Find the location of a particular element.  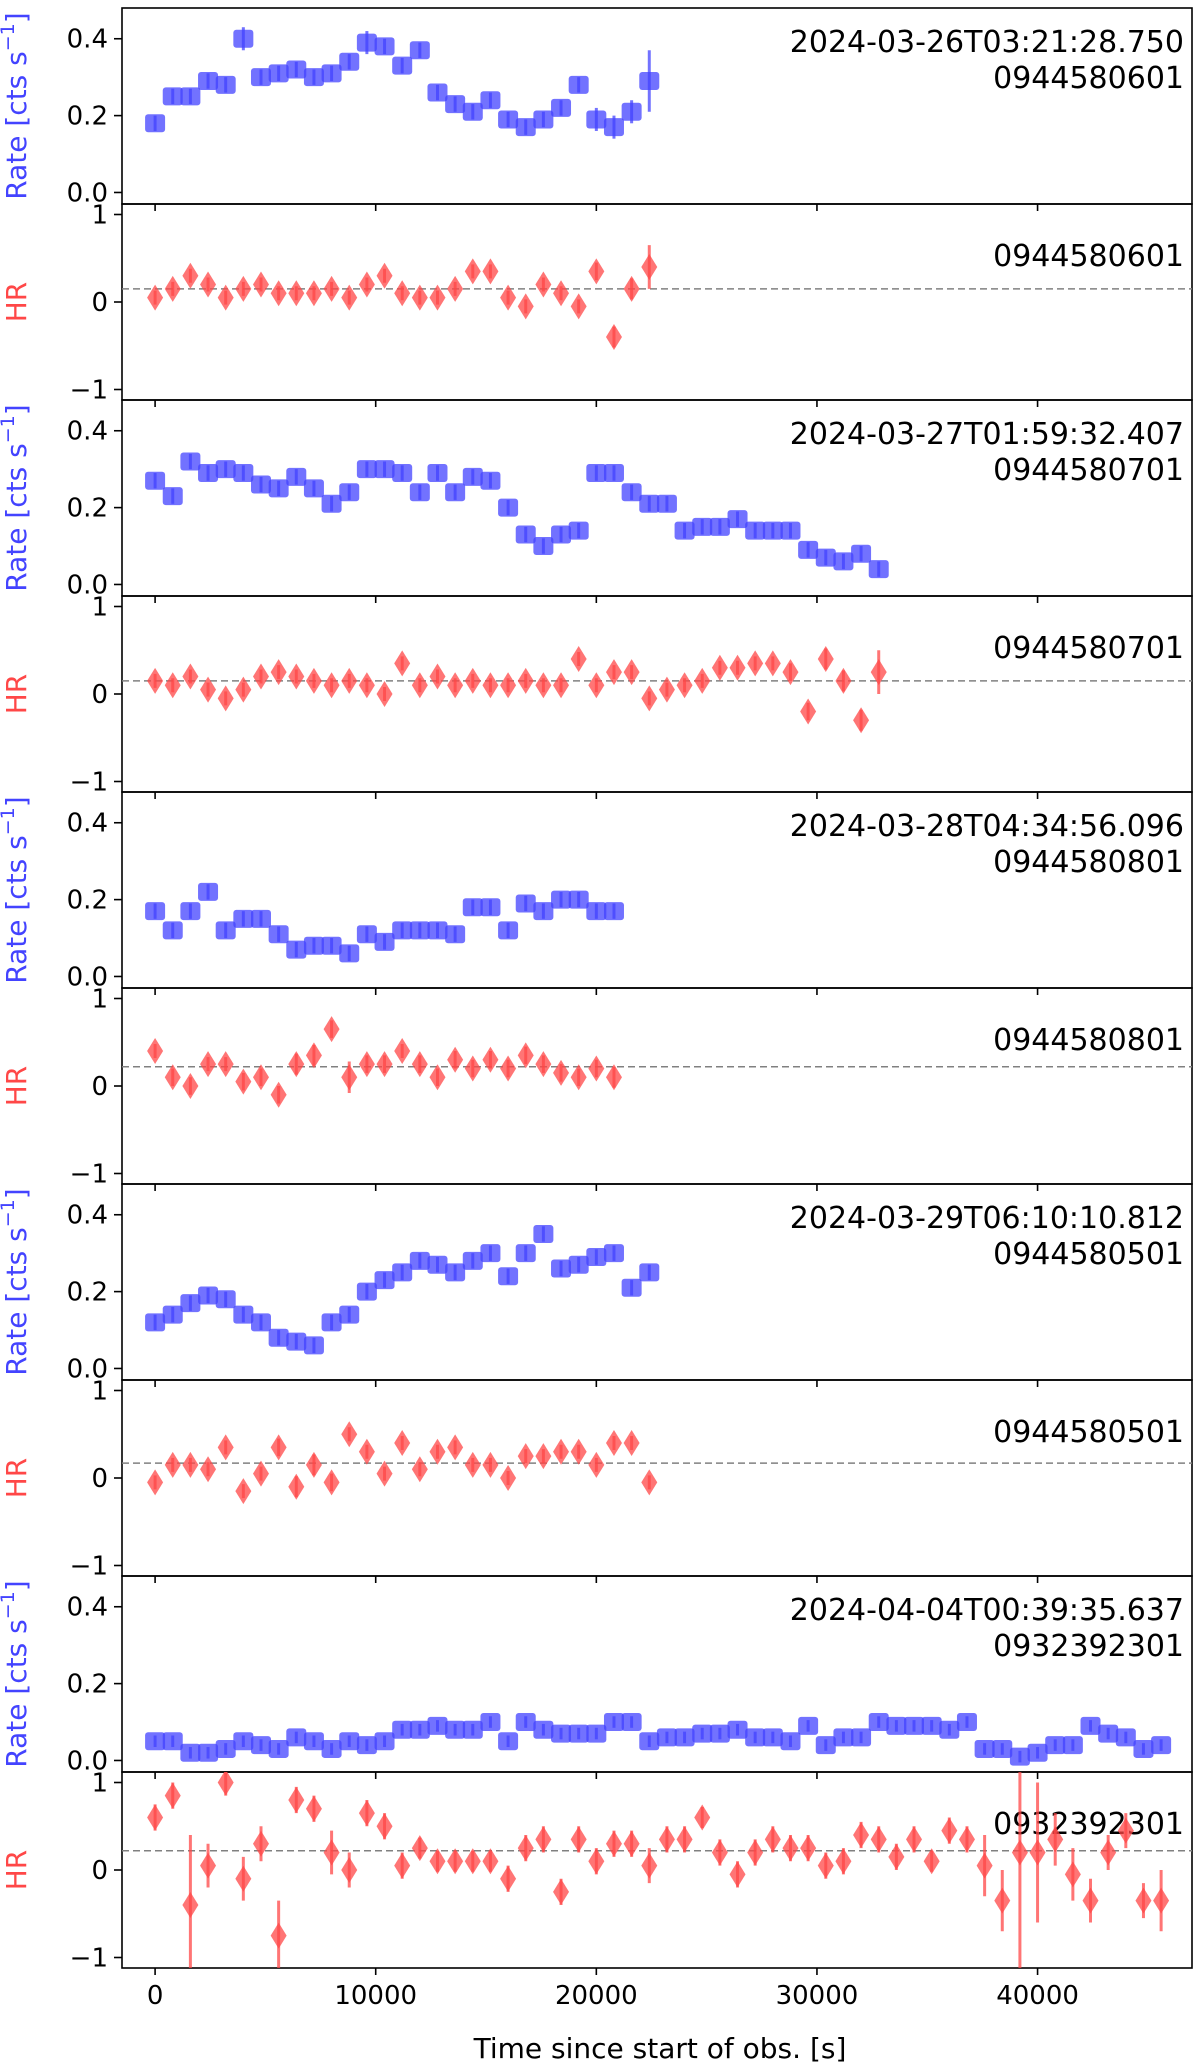

obsid-label: 0944580801 is located at coordinates (1088, 1040).